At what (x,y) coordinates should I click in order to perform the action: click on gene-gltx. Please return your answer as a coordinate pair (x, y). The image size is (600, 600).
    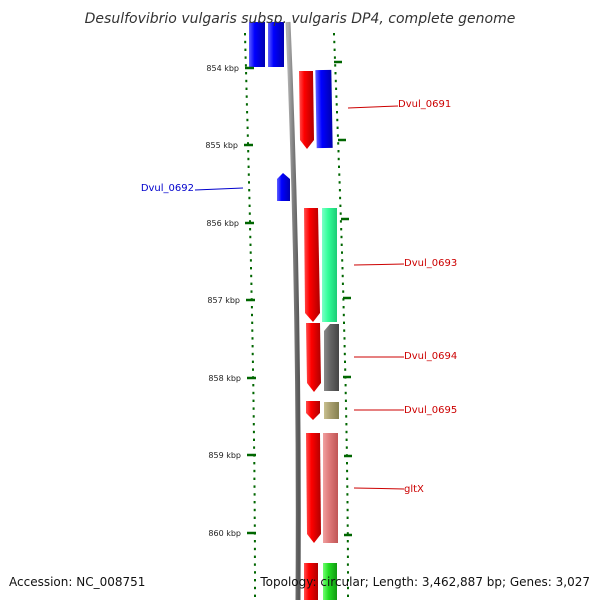
    Looking at the image, I should click on (322, 488).